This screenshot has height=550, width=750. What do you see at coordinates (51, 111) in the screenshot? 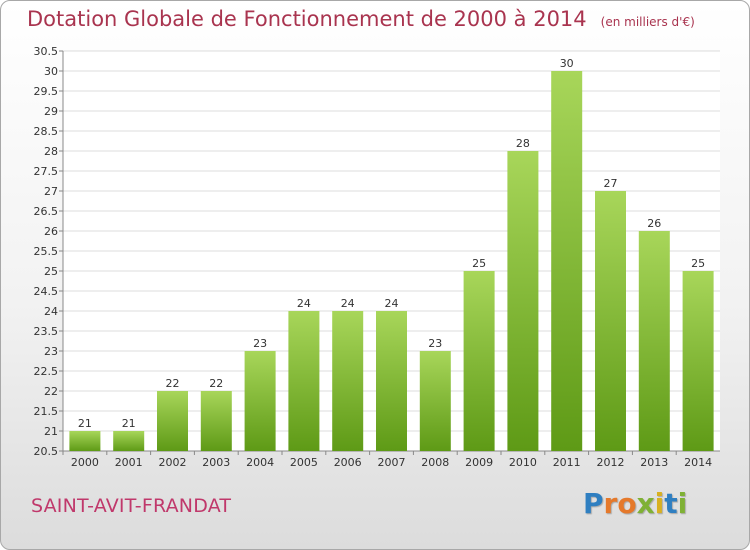
I see `y-tick-label: 29` at bounding box center [51, 111].